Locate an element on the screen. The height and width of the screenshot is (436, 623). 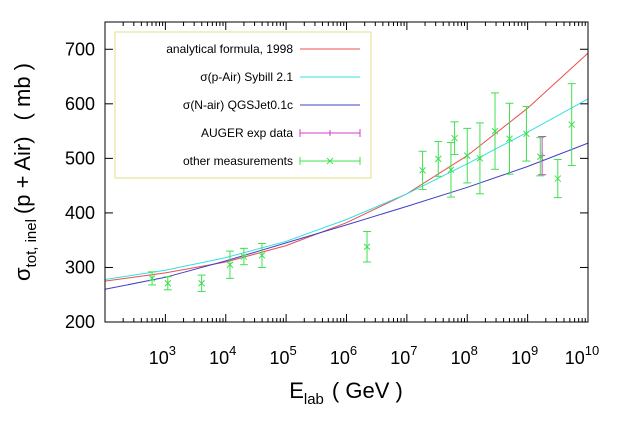
x-axis-title: Elab ( GeV ) is located at coordinates (346, 393).